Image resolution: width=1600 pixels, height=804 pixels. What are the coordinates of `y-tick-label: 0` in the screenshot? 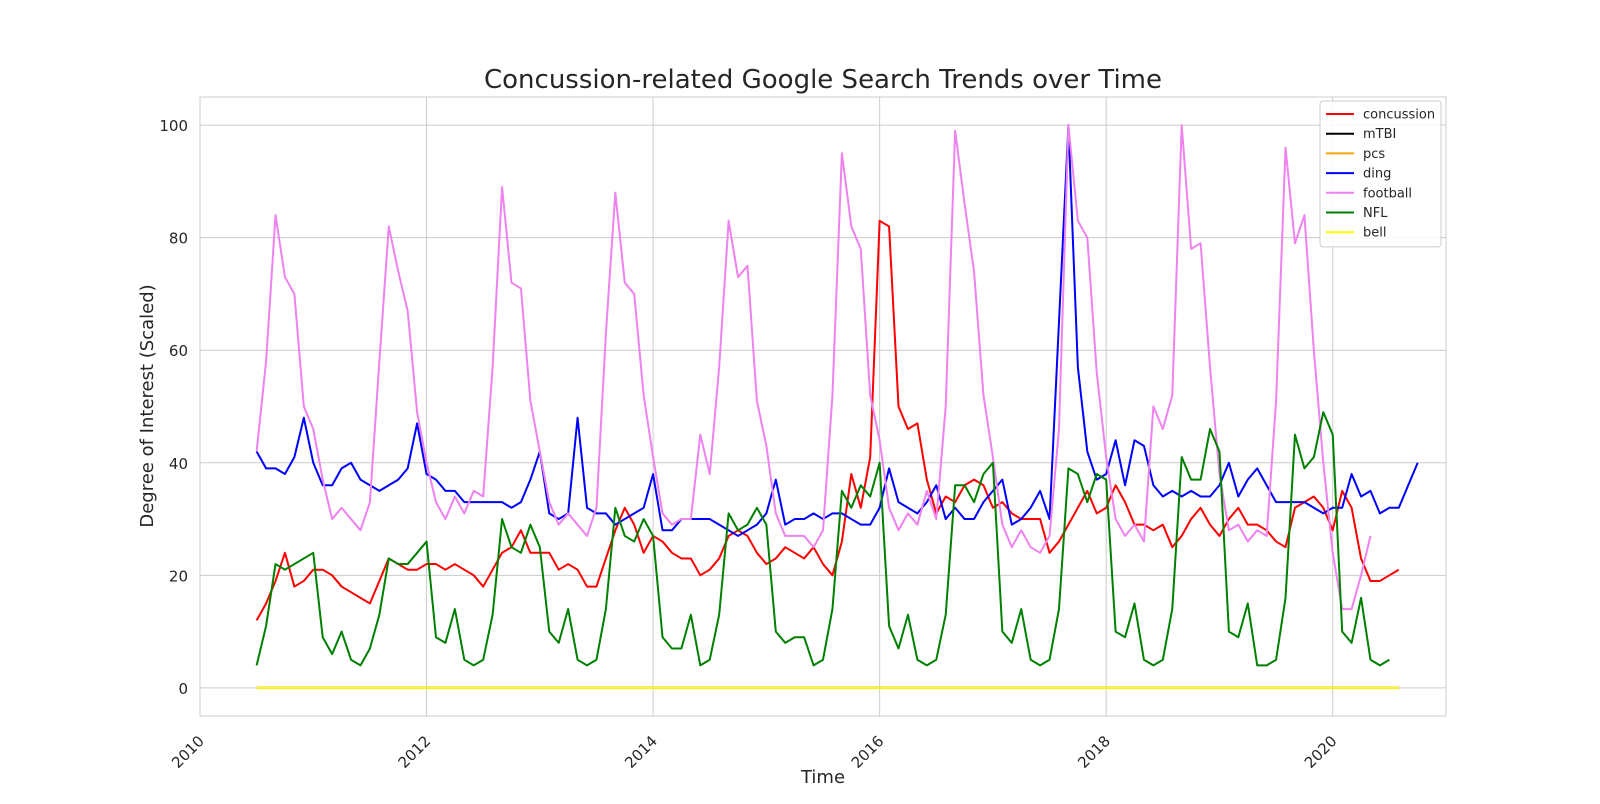 It's located at (183, 689).